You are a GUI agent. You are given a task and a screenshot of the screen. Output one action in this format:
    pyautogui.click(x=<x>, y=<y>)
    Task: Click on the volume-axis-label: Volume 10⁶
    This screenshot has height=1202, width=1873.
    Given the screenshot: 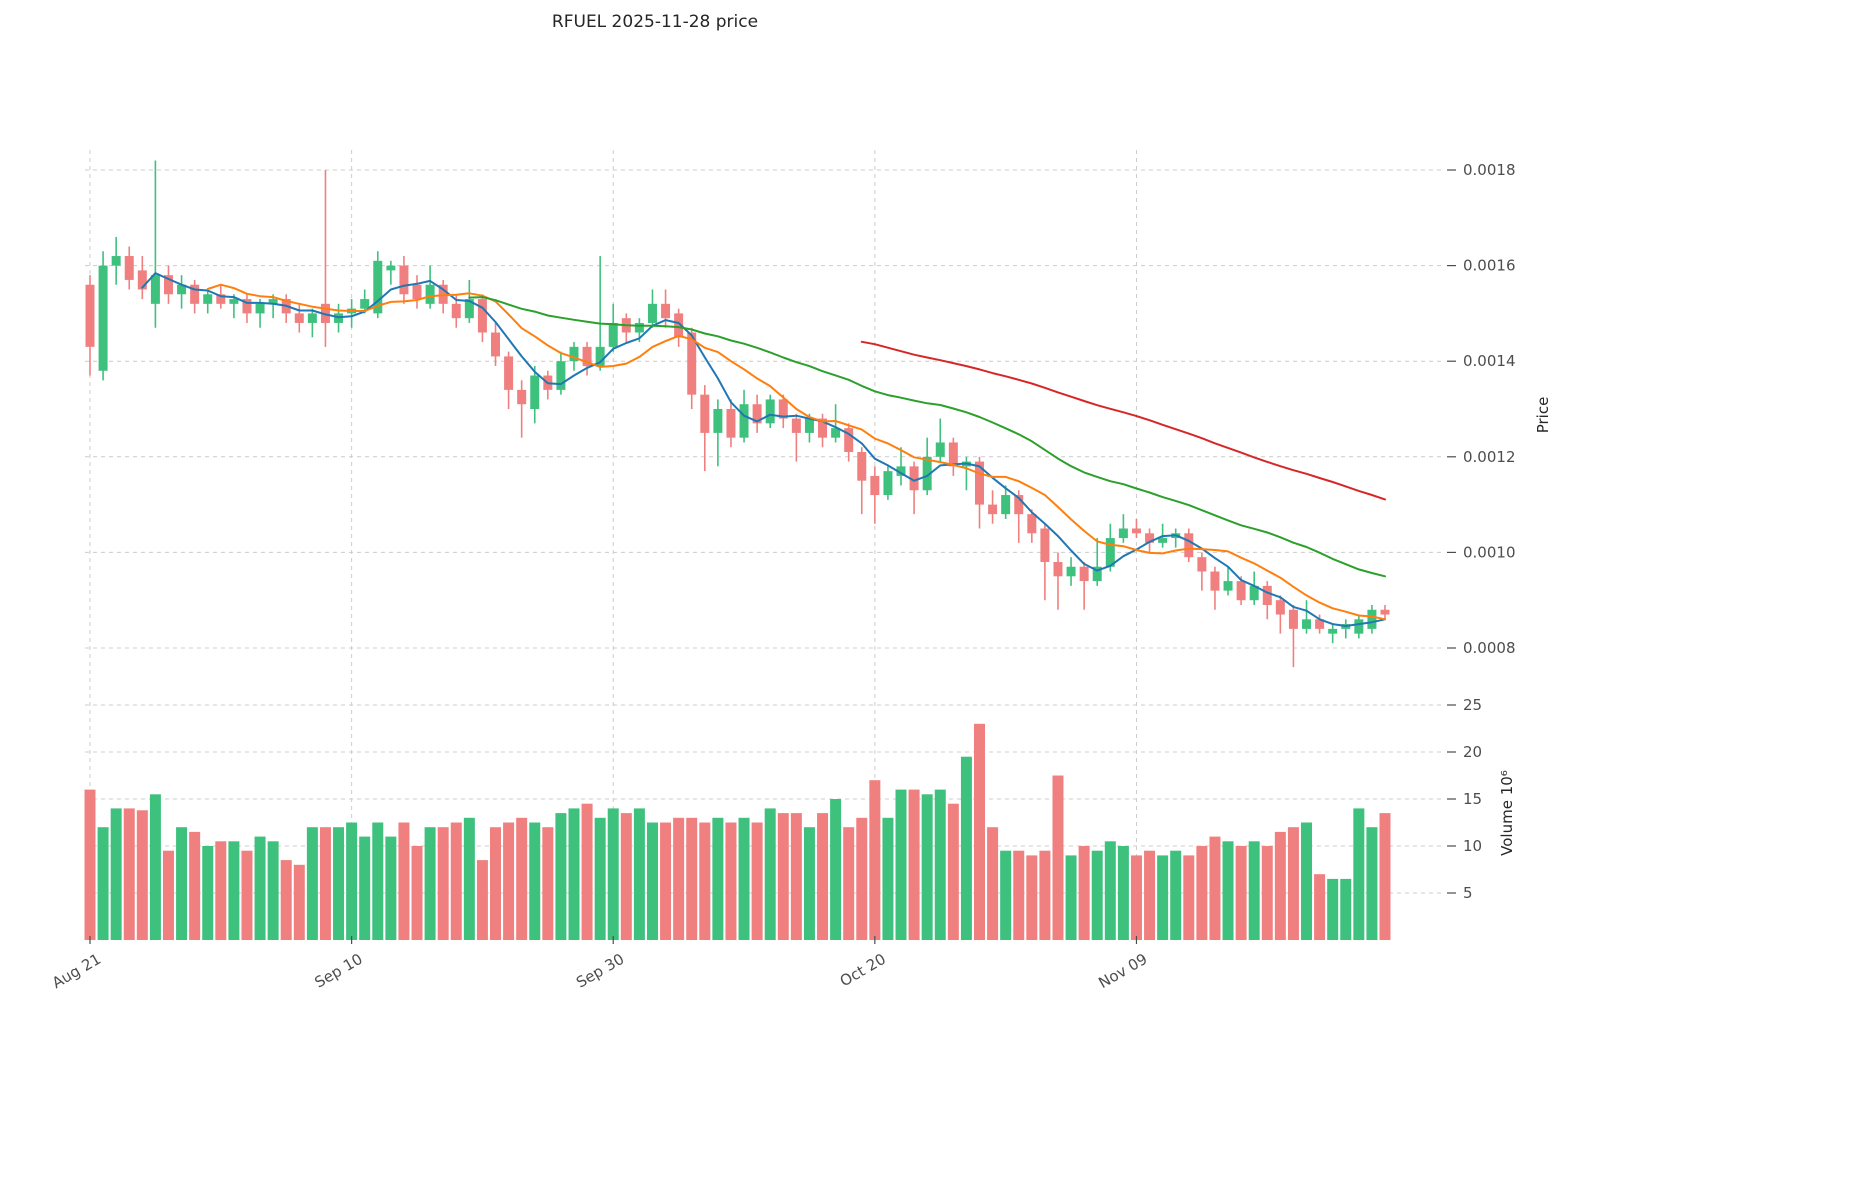 What is the action you would take?
    pyautogui.click(x=1507, y=813)
    